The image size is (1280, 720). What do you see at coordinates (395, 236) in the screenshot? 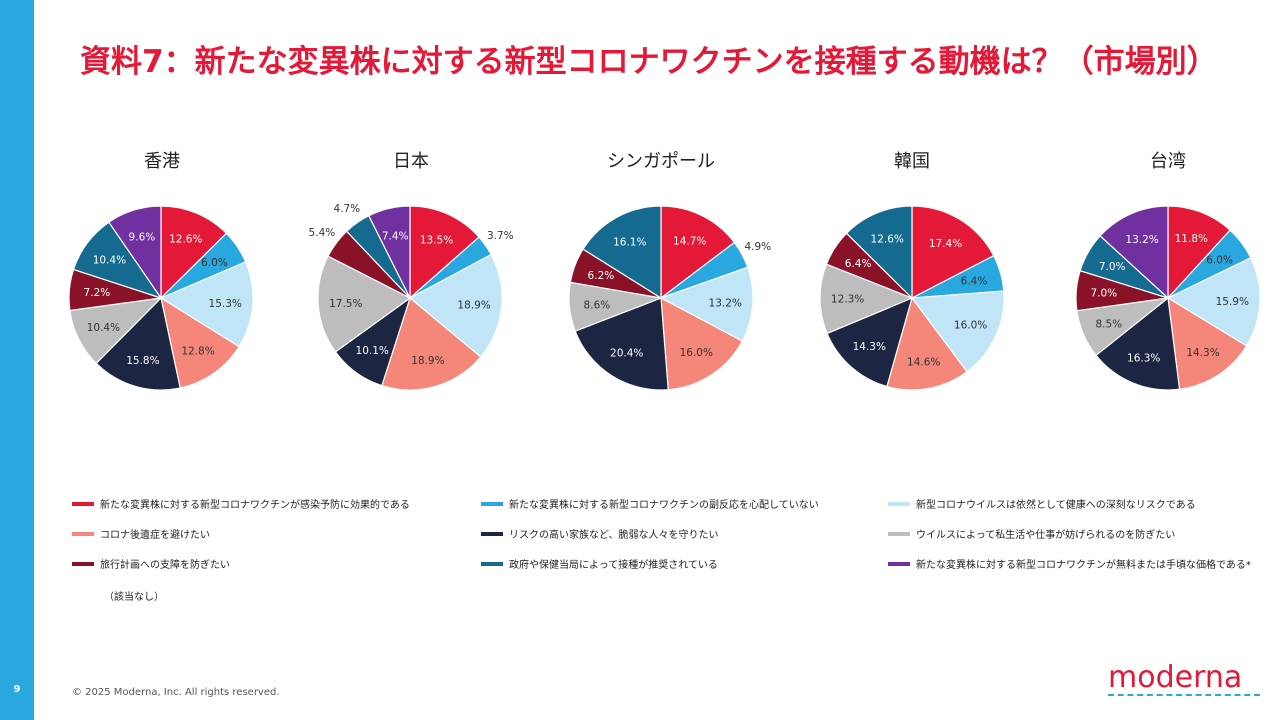
I see `pie-label-japan-8: 7.4%` at bounding box center [395, 236].